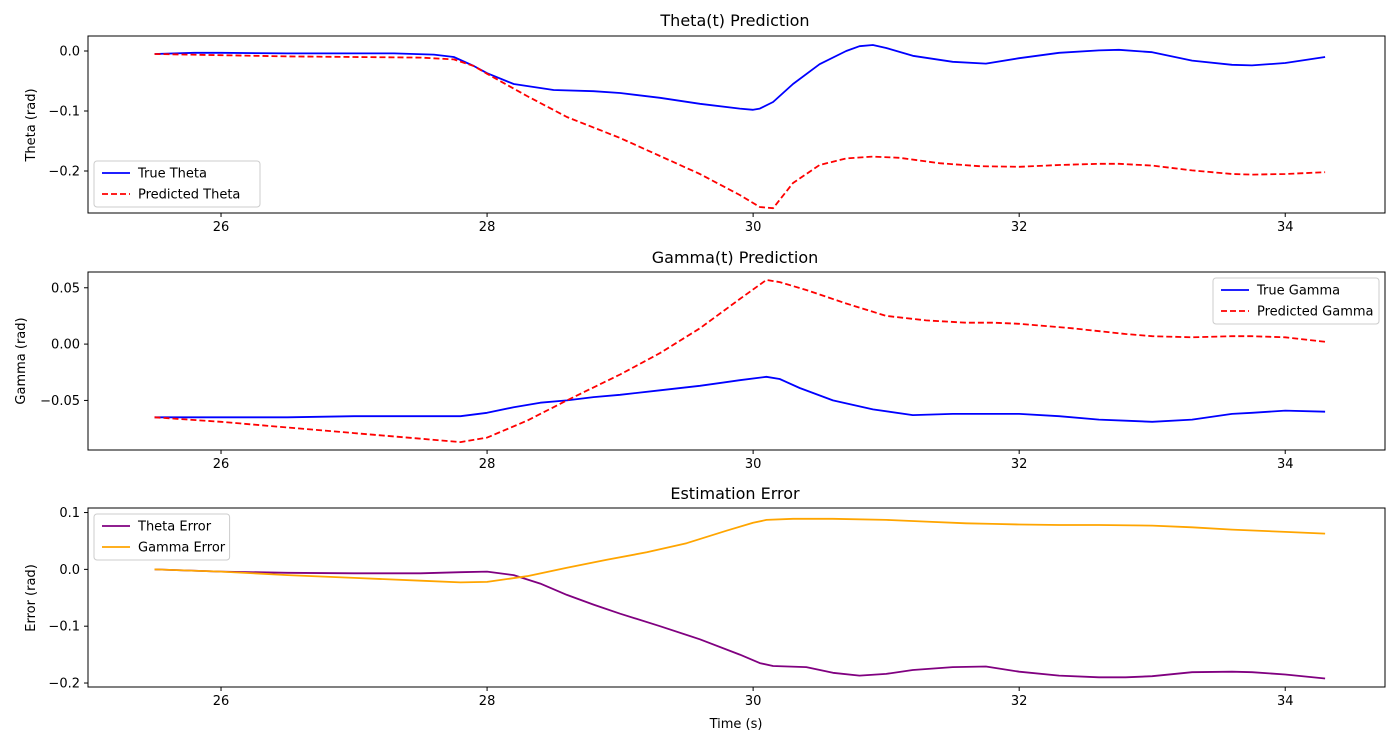 The height and width of the screenshot is (741, 1400). What do you see at coordinates (1298, 291) in the screenshot?
I see `legend-label: True Gamma` at bounding box center [1298, 291].